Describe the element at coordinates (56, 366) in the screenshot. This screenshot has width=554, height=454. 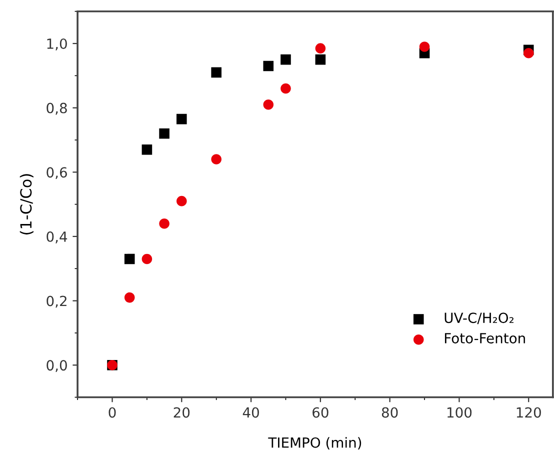
I see `y-tick-label: 0,0` at that location.